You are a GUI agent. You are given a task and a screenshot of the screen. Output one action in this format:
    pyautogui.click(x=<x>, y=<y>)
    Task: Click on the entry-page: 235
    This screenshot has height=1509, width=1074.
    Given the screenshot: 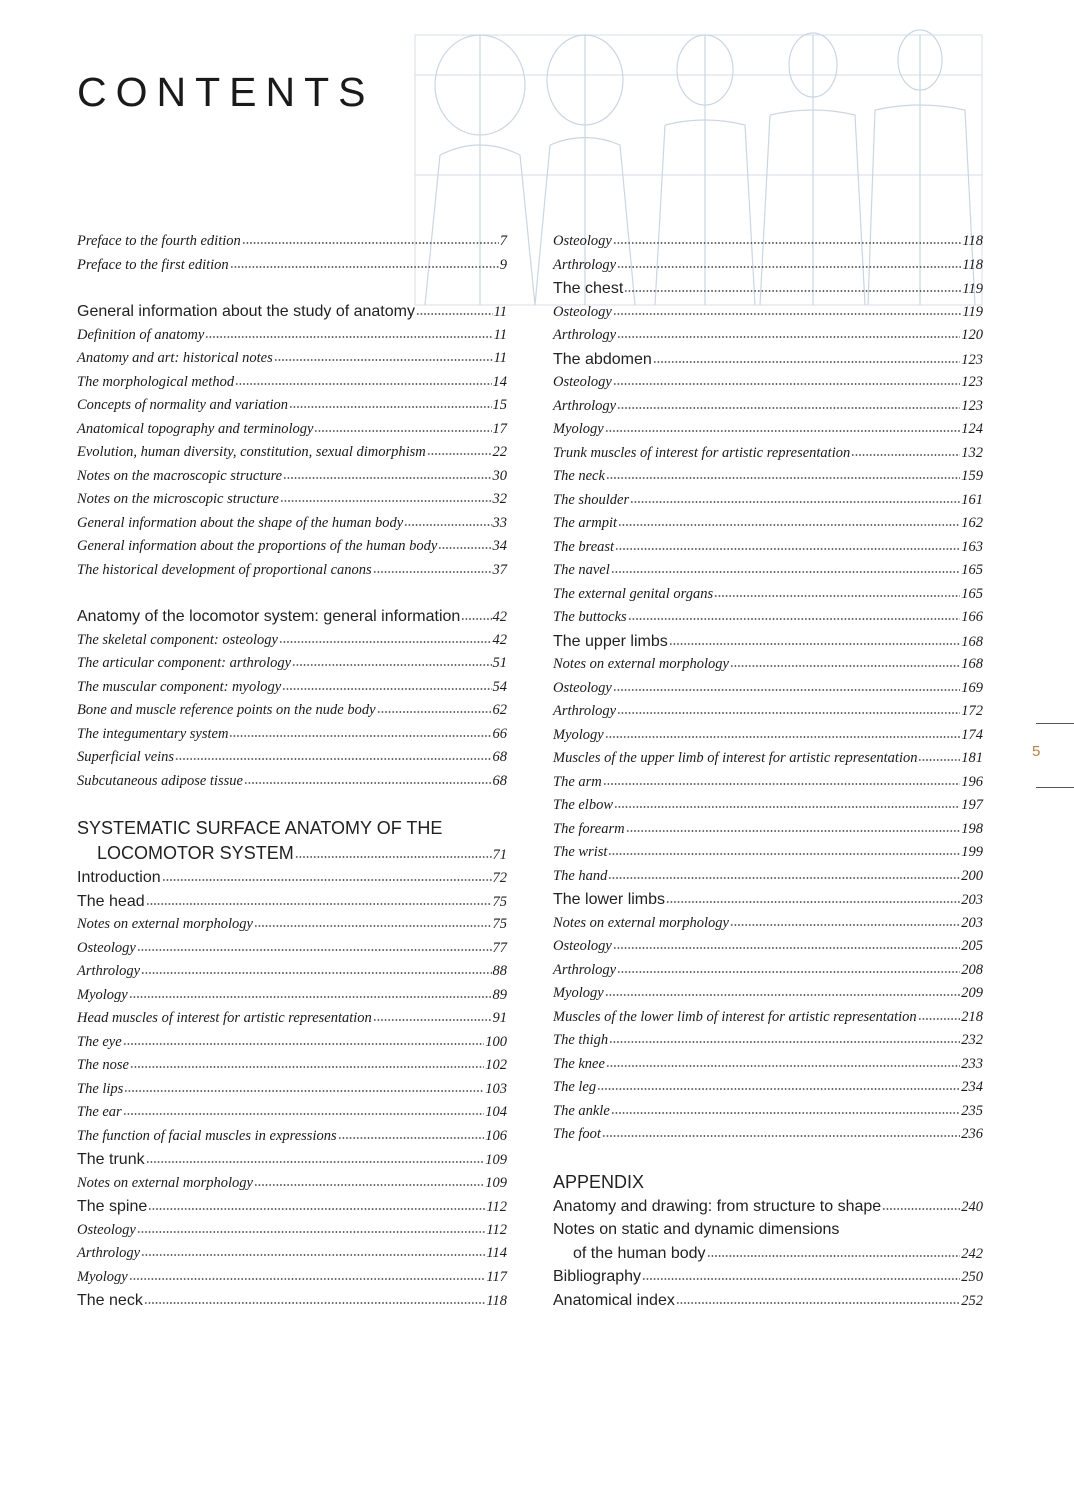 What is the action you would take?
    pyautogui.click(x=972, y=1110)
    